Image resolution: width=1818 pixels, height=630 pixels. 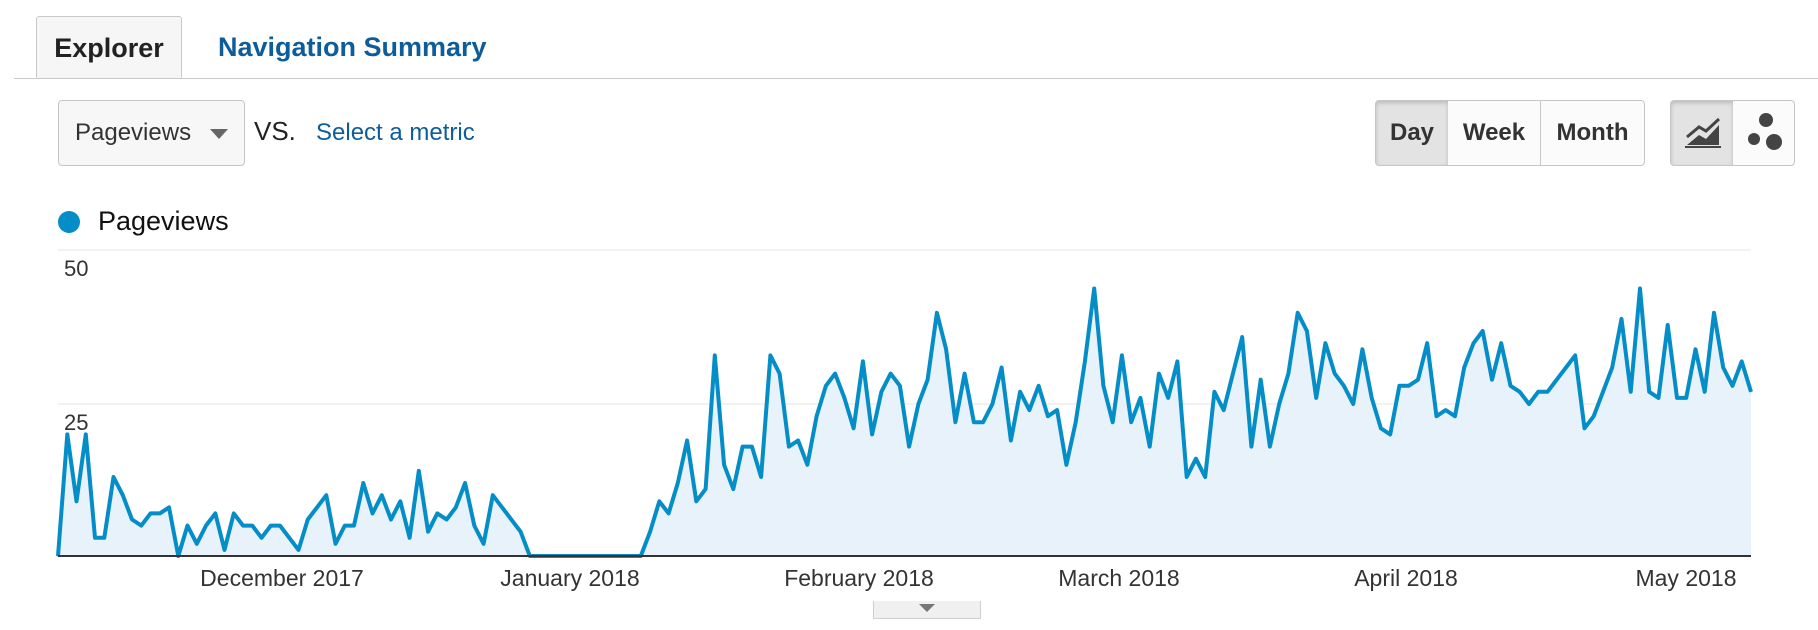 I want to click on legend-color-dot, so click(x=69, y=222).